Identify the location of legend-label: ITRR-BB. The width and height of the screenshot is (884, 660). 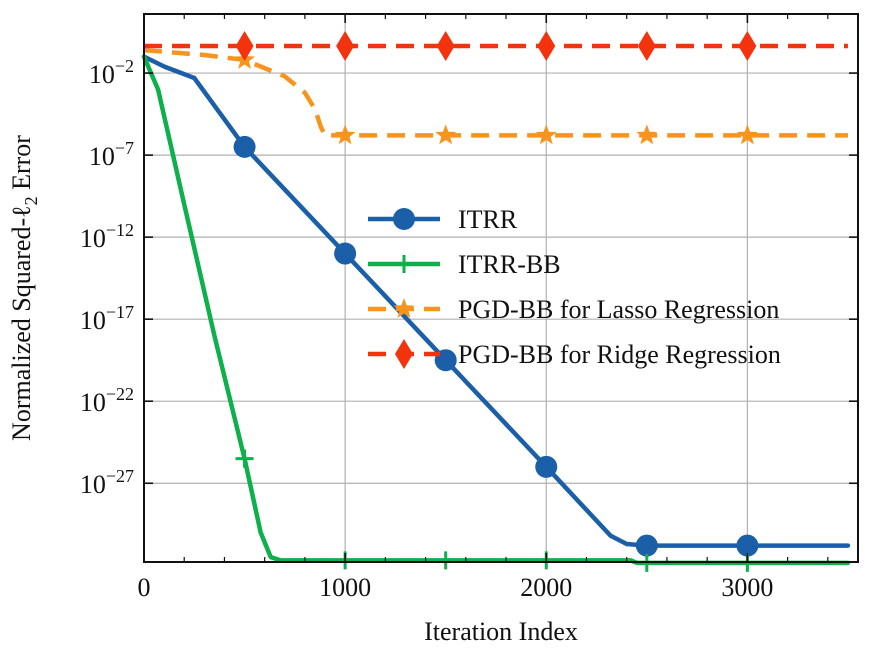
(509, 264).